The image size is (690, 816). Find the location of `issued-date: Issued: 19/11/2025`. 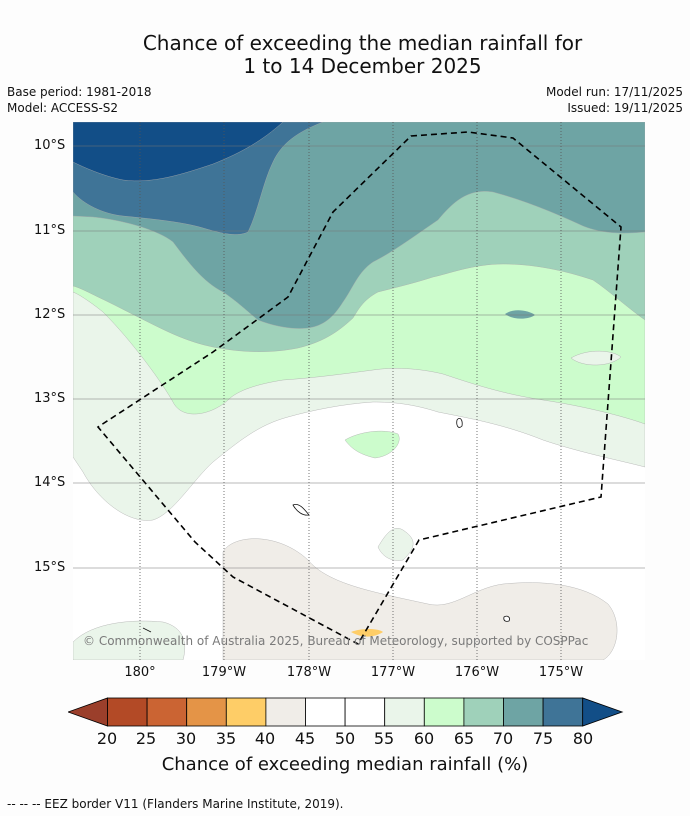

issued-date: Issued: 19/11/2025 is located at coordinates (625, 108).